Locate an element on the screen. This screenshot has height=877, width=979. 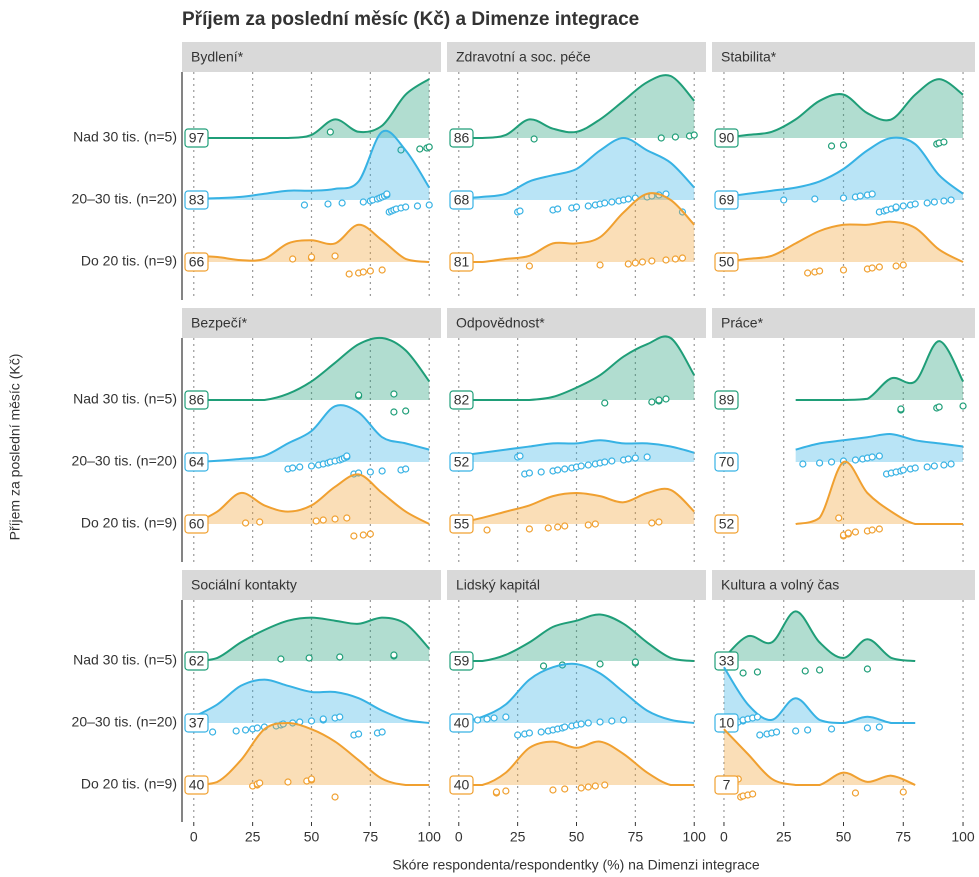
x-tick-label: 25 is located at coordinates (784, 837).